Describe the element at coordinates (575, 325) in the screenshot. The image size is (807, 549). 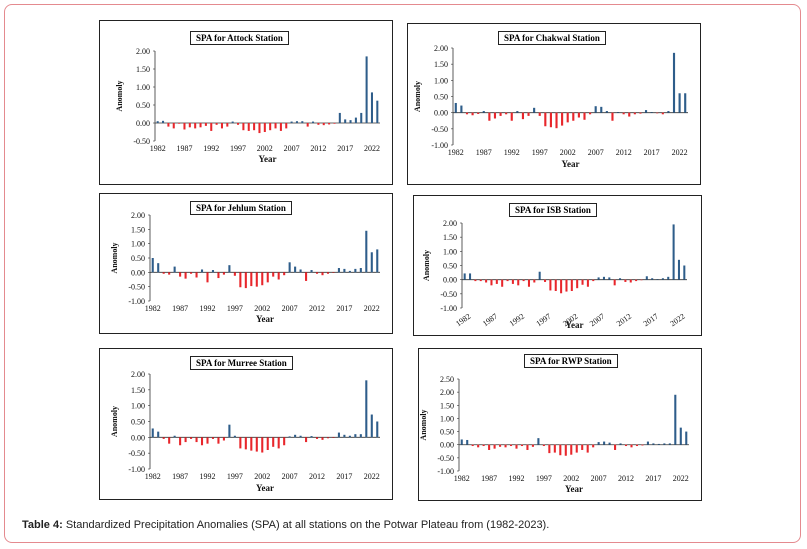
I see `x-axis-label: Year` at that location.